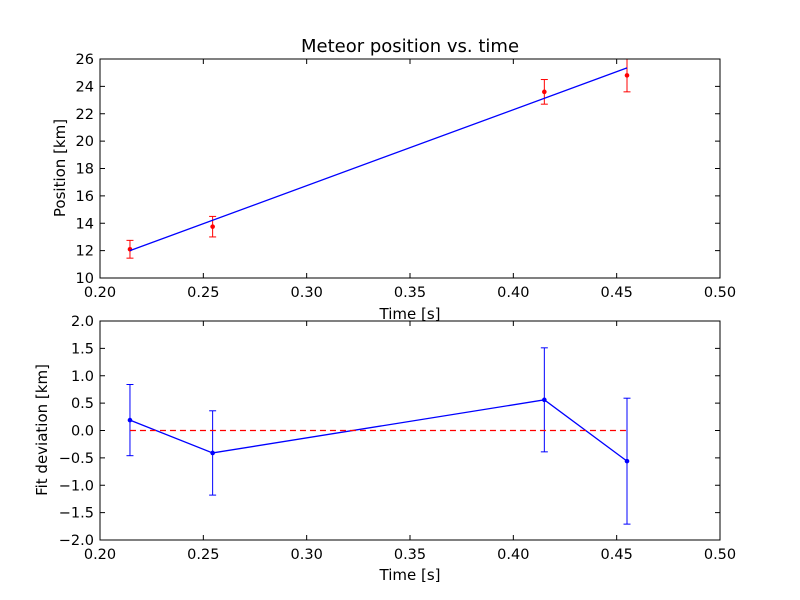 This screenshot has height=600, width=800. What do you see at coordinates (82, 349) in the screenshot?
I see `y-tick-label: 1.5` at bounding box center [82, 349].